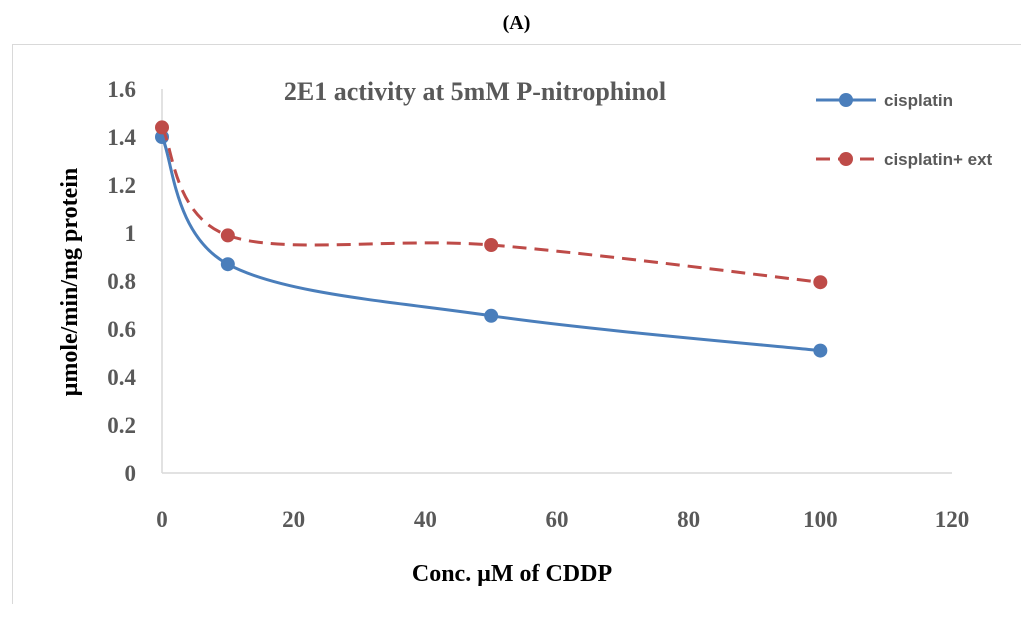  Describe the element at coordinates (121, 377) in the screenshot. I see `y-tick-label: 0.4` at that location.